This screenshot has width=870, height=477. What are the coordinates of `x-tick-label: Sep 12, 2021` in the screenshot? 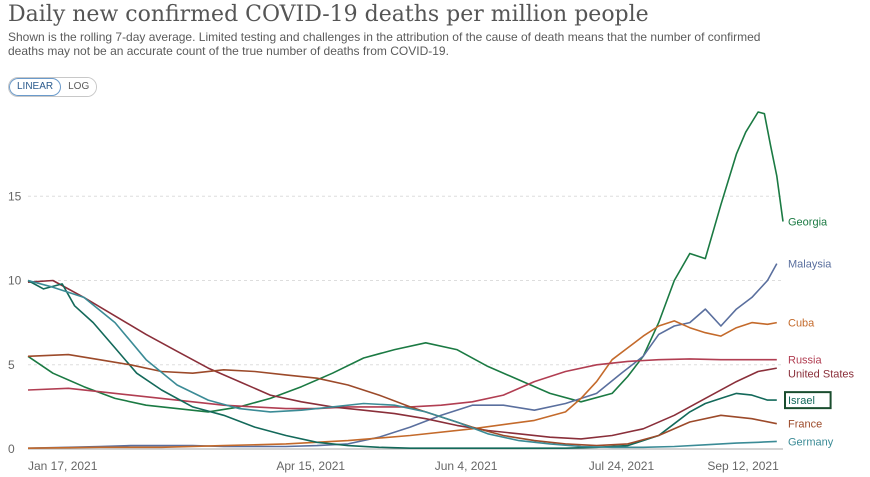 It's located at (743, 466).